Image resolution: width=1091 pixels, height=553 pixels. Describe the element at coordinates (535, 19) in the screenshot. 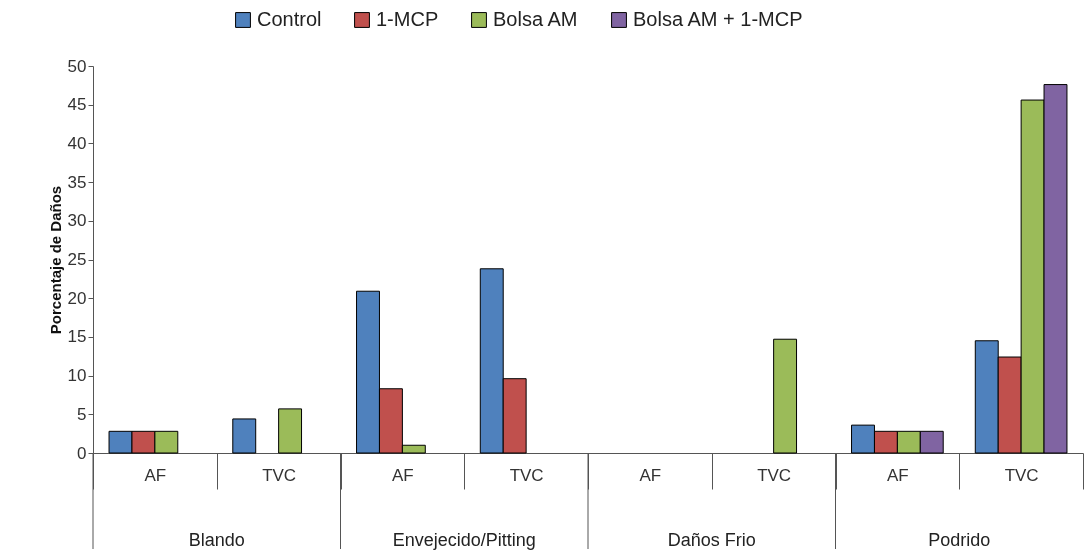

I see `legend-label: Bolsa AM` at that location.